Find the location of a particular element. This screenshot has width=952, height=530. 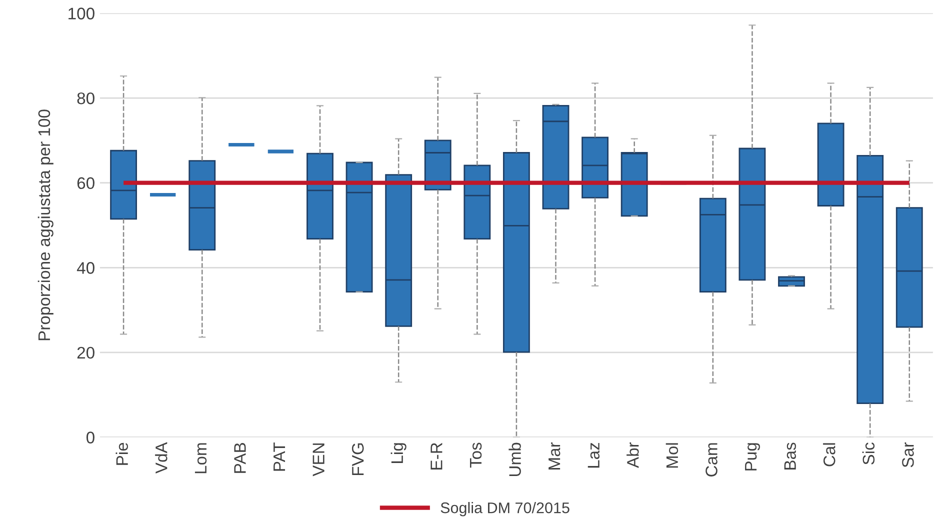

x-tick-label: PAT is located at coordinates (280, 456).